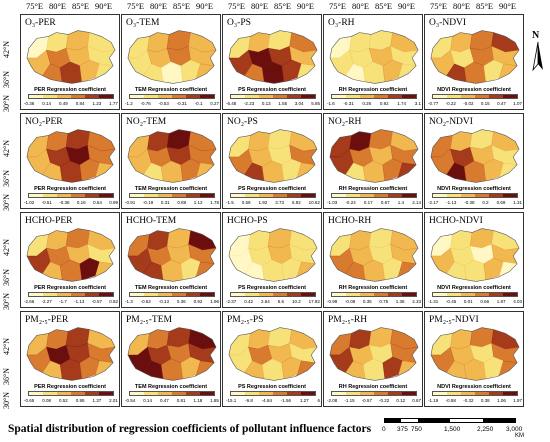  I want to click on legend-tick-label: 10.2, so click(296, 301).